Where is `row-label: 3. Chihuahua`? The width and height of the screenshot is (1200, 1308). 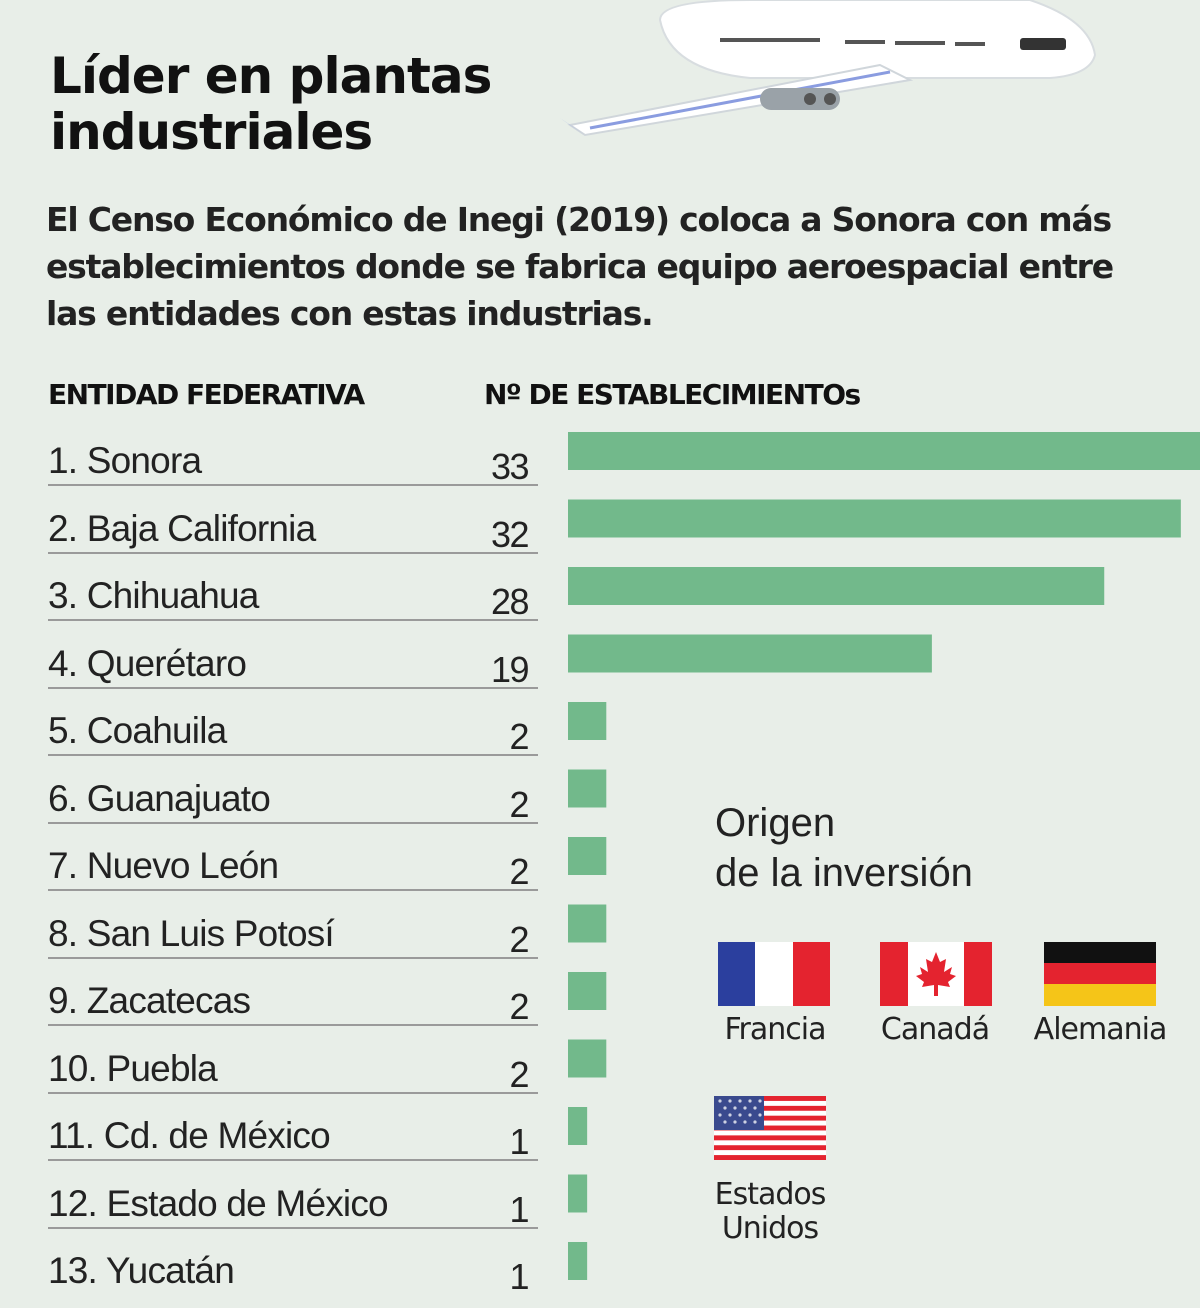 row-label: 3. Chihuahua is located at coordinates (153, 595).